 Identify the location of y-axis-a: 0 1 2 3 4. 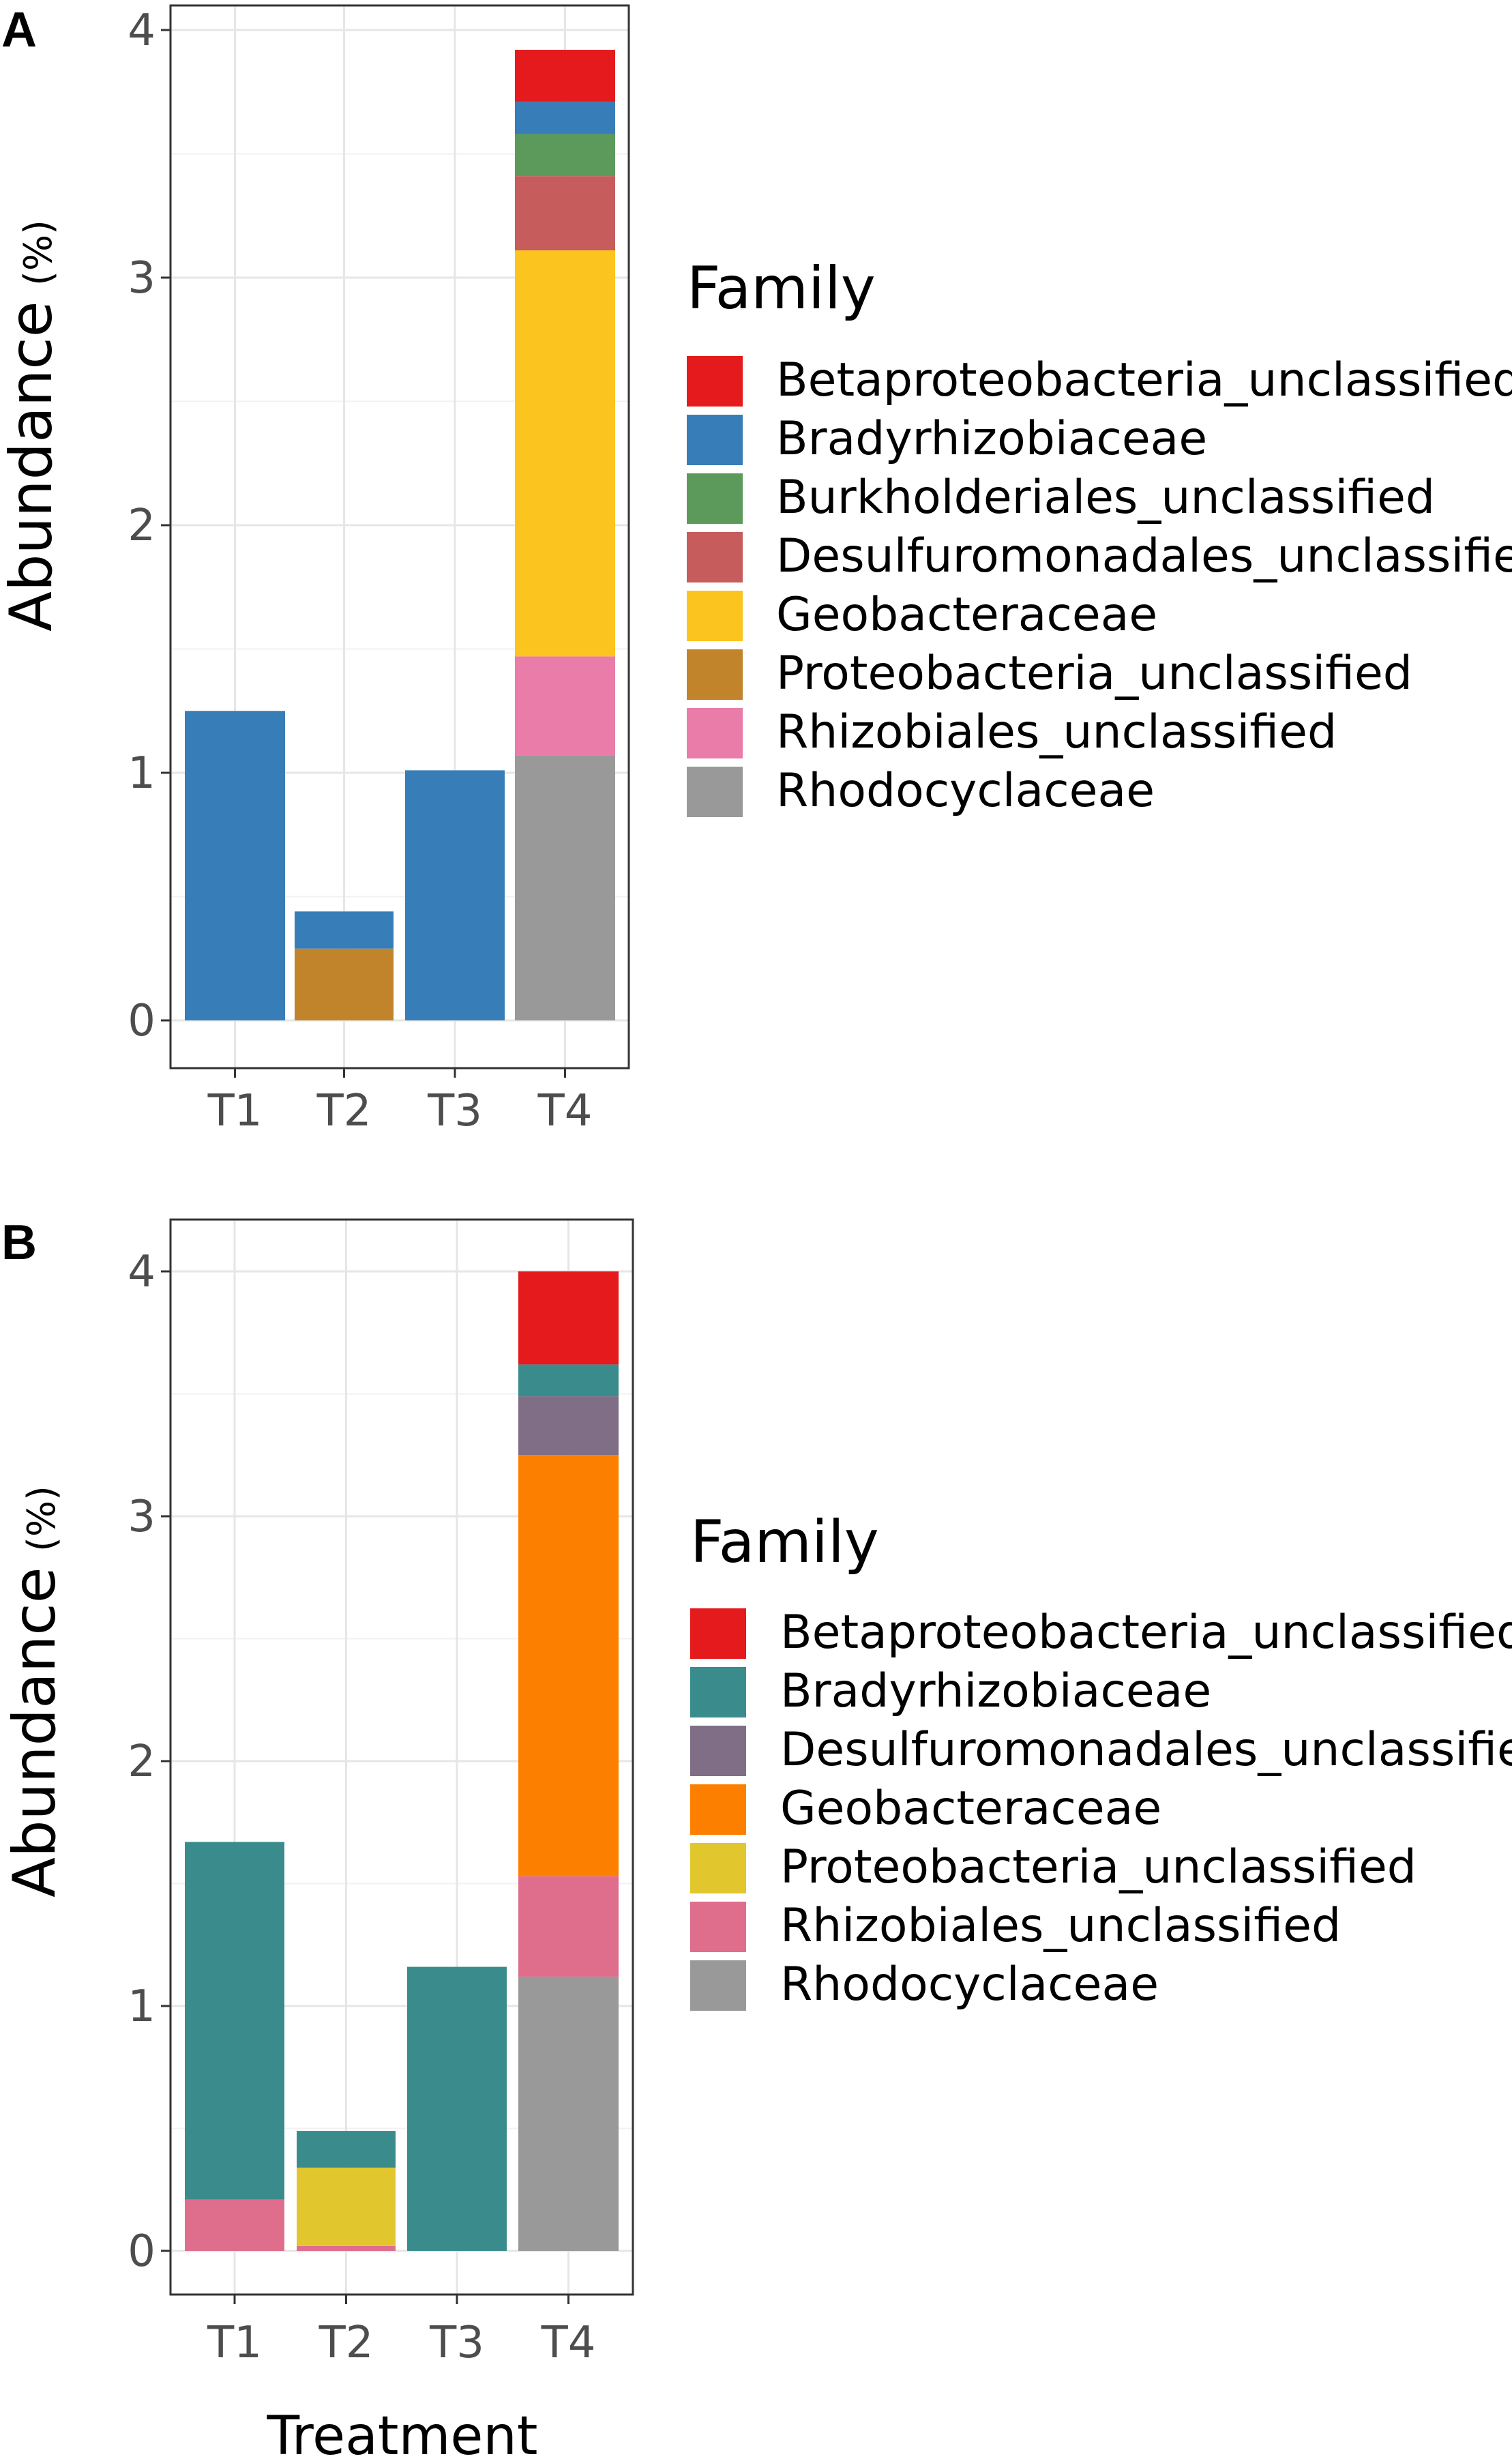
(149, 525).